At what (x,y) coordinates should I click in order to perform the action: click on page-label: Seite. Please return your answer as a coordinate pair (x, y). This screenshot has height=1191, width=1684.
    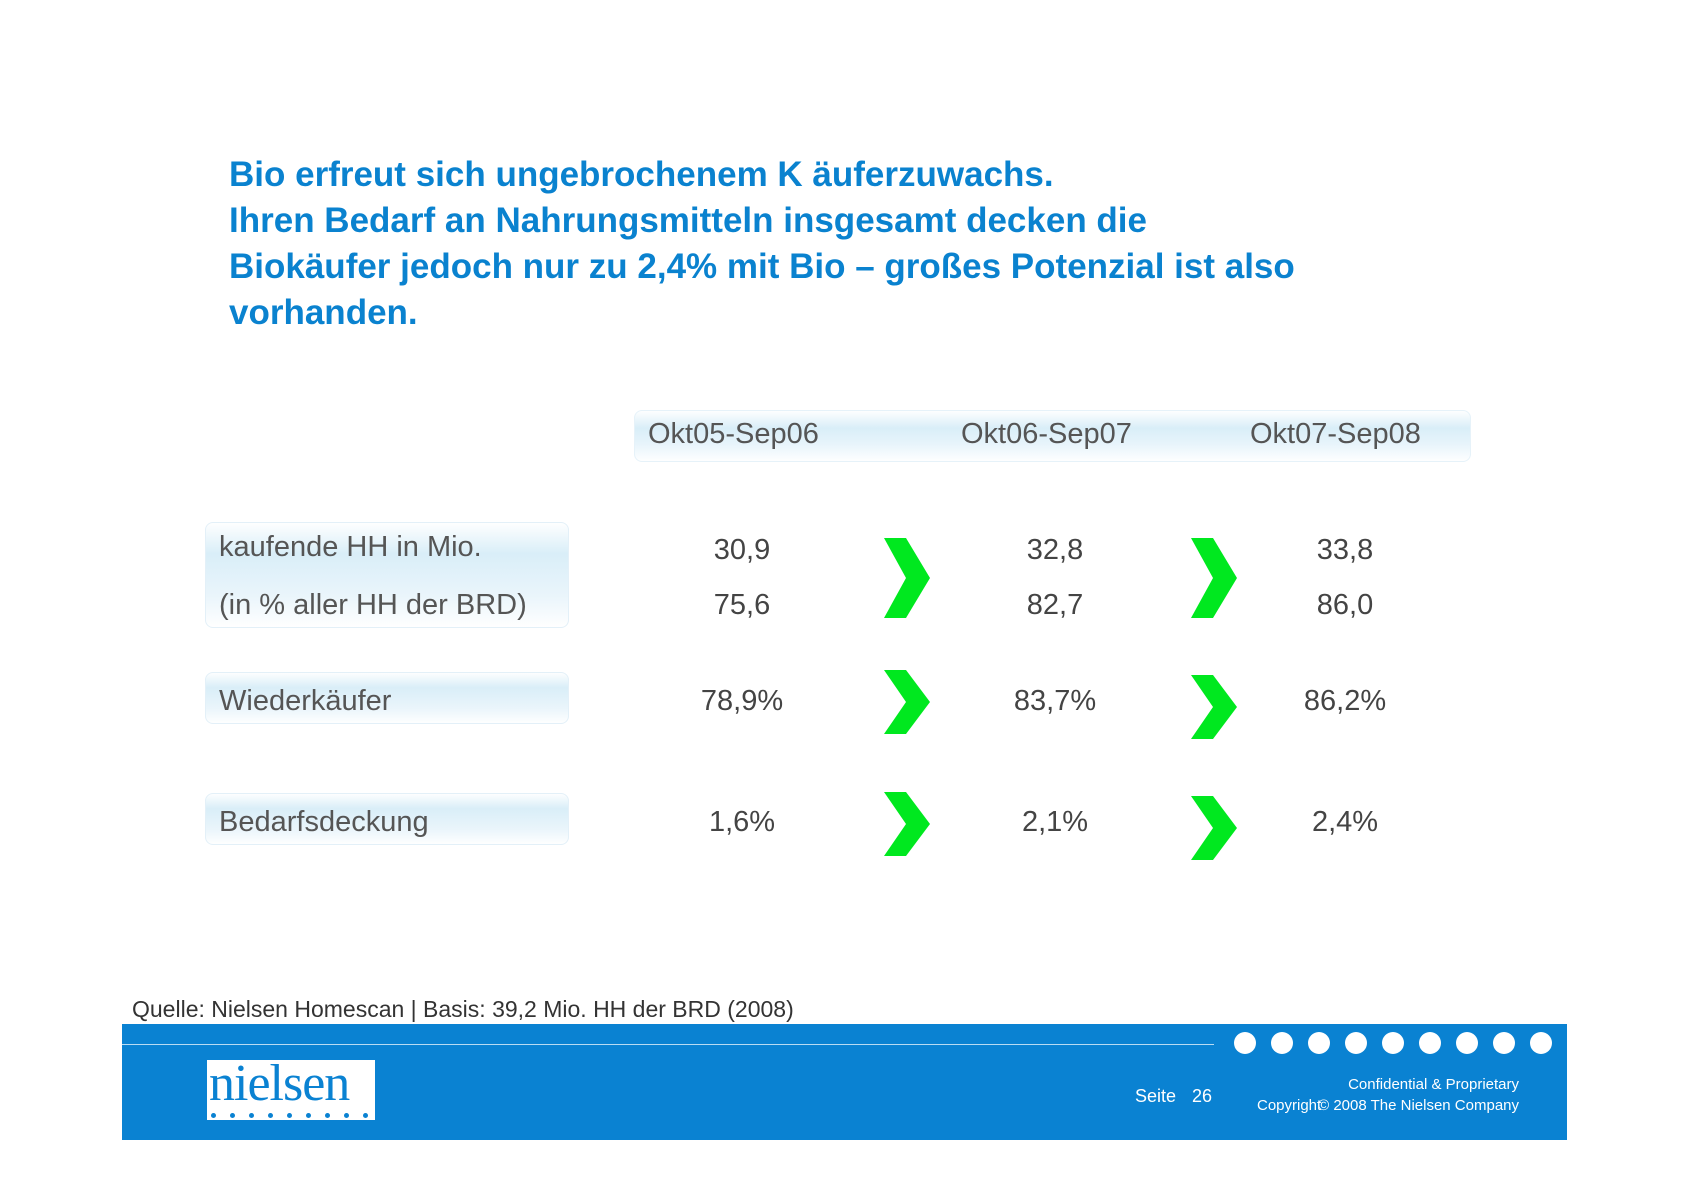
    Looking at the image, I should click on (1156, 1096).